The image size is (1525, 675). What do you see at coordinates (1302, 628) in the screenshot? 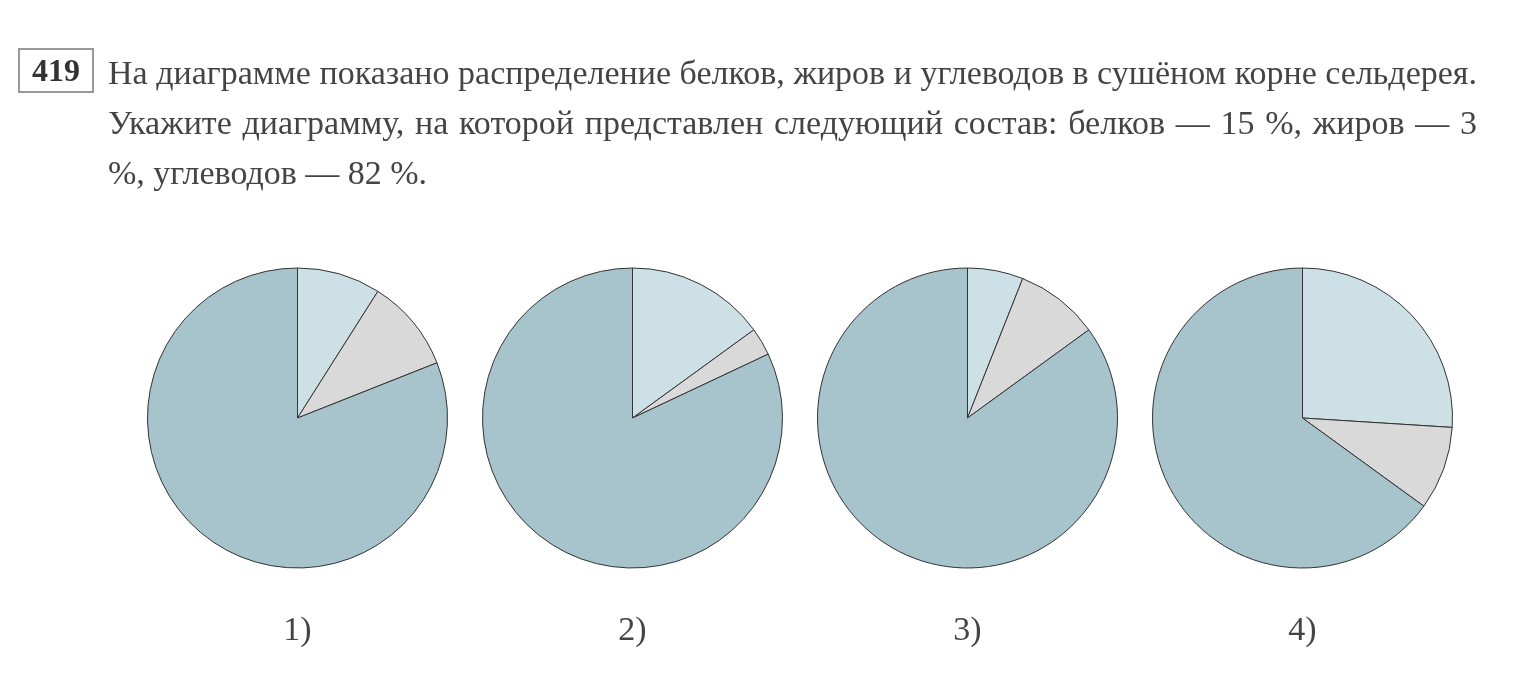
I see `text: 4)` at bounding box center [1302, 628].